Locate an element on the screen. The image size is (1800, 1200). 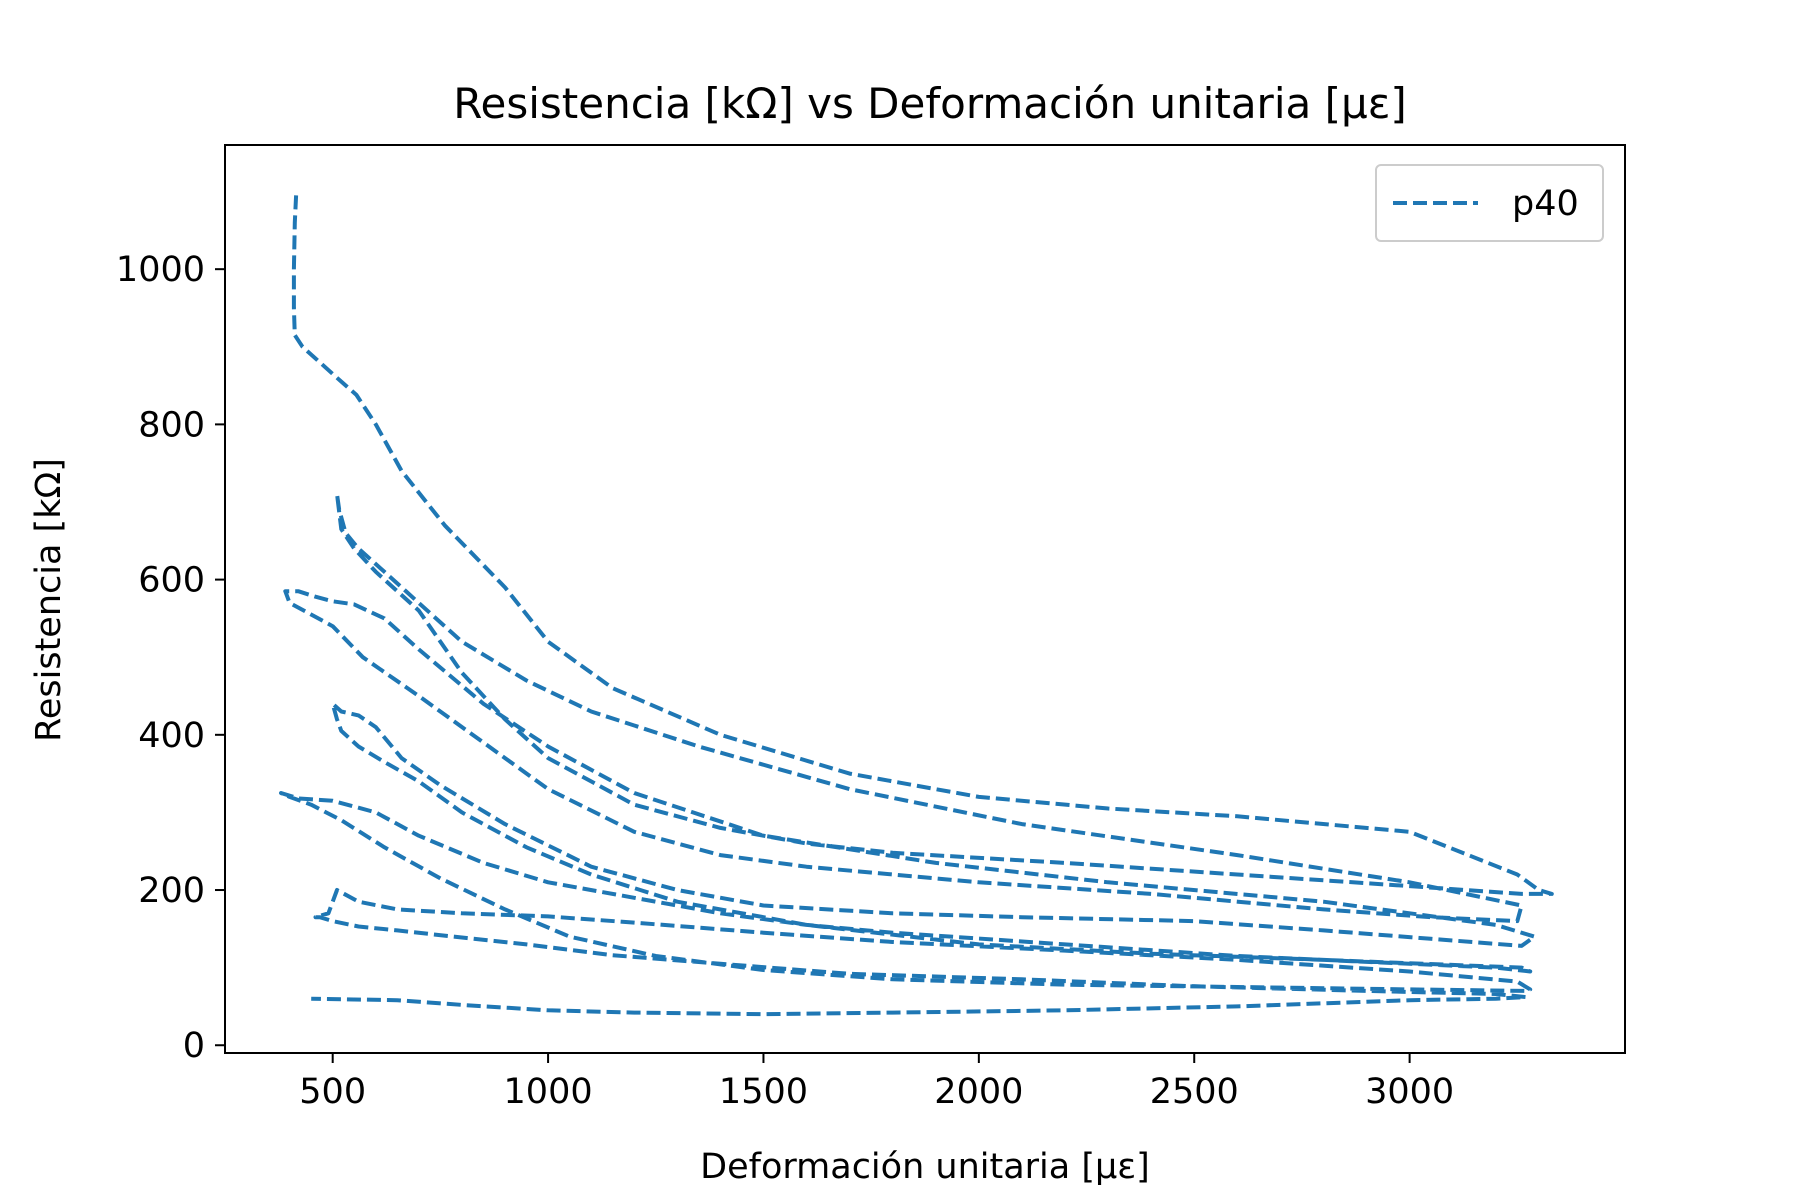
x-tick-label: 1000 is located at coordinates (548, 1092).